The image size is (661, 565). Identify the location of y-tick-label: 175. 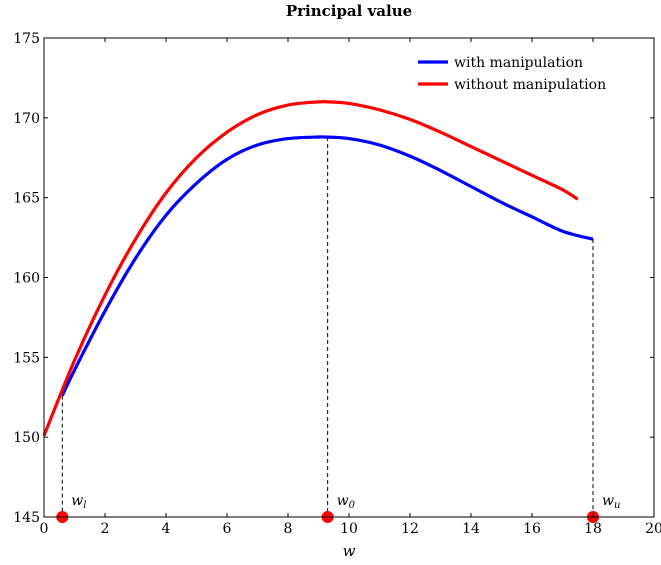
(26, 39).